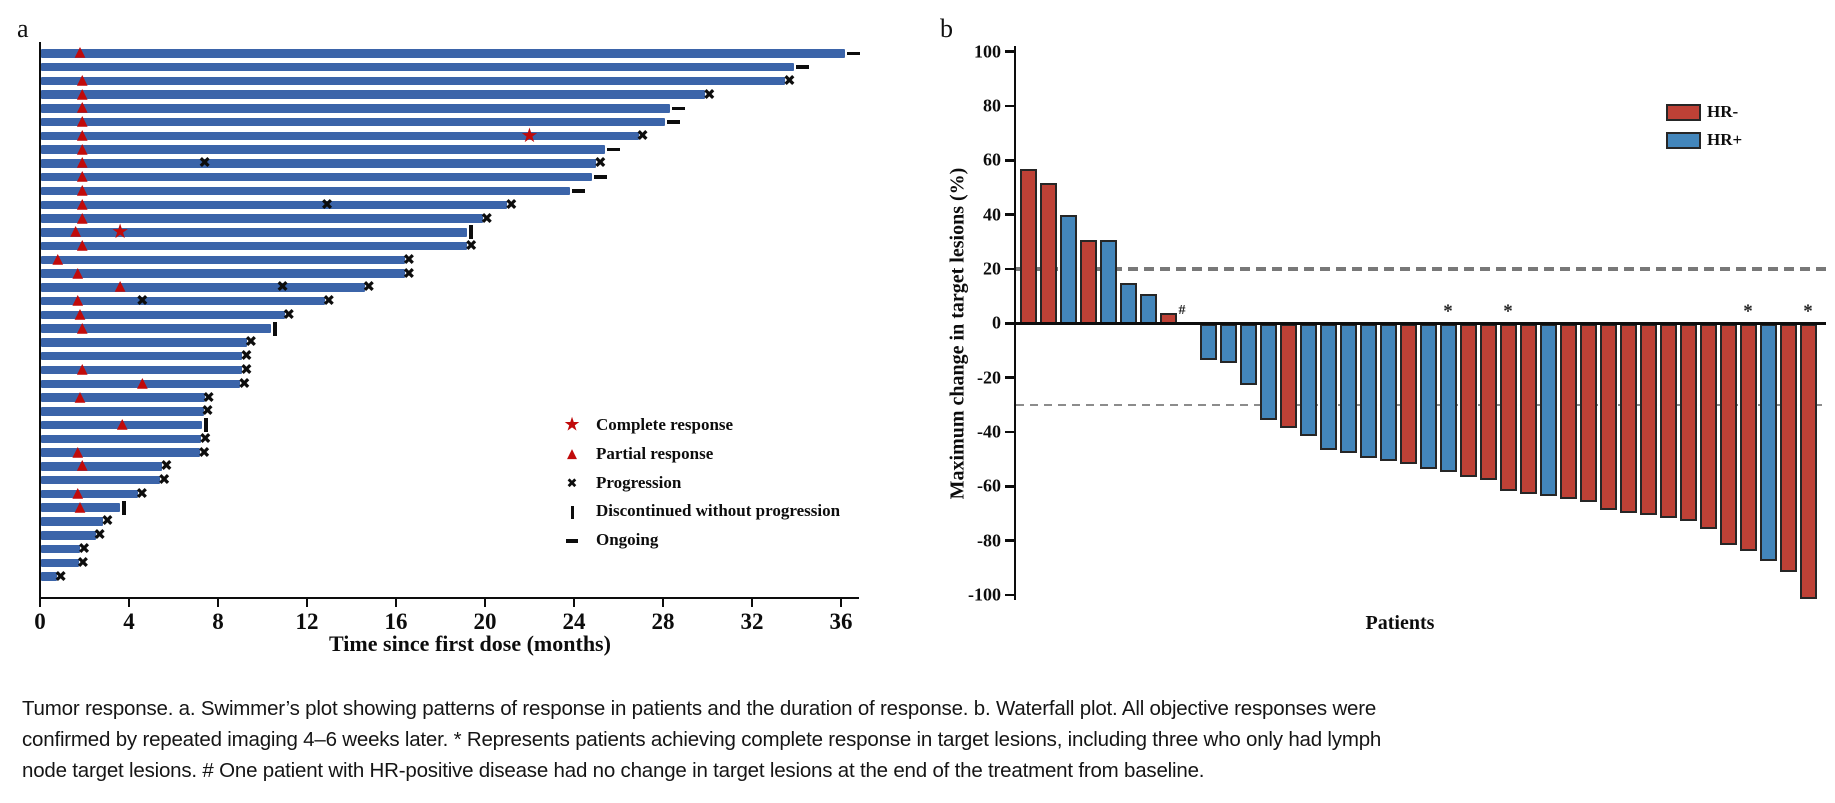  What do you see at coordinates (1723, 111) in the screenshot?
I see `legend-group-label: HR-` at bounding box center [1723, 111].